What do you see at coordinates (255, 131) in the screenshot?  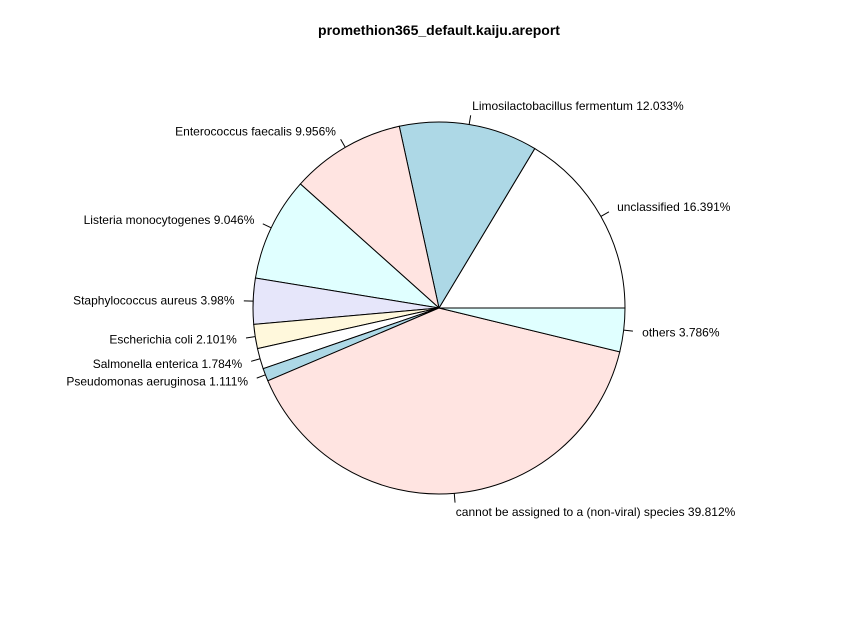 I see `pie-slice-label: Enterococcus faecalis 9.956%` at bounding box center [255, 131].